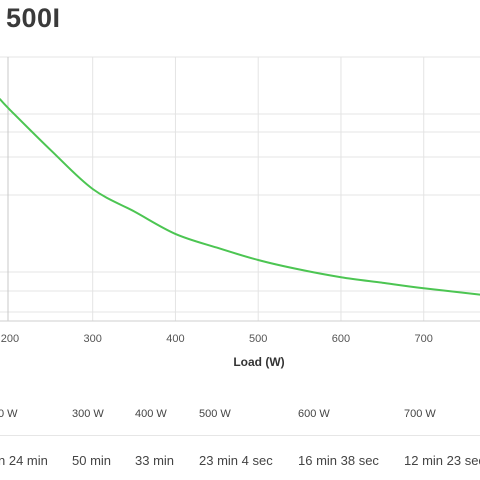  What do you see at coordinates (33, 18) in the screenshot?
I see `page-title: 500I` at bounding box center [33, 18].